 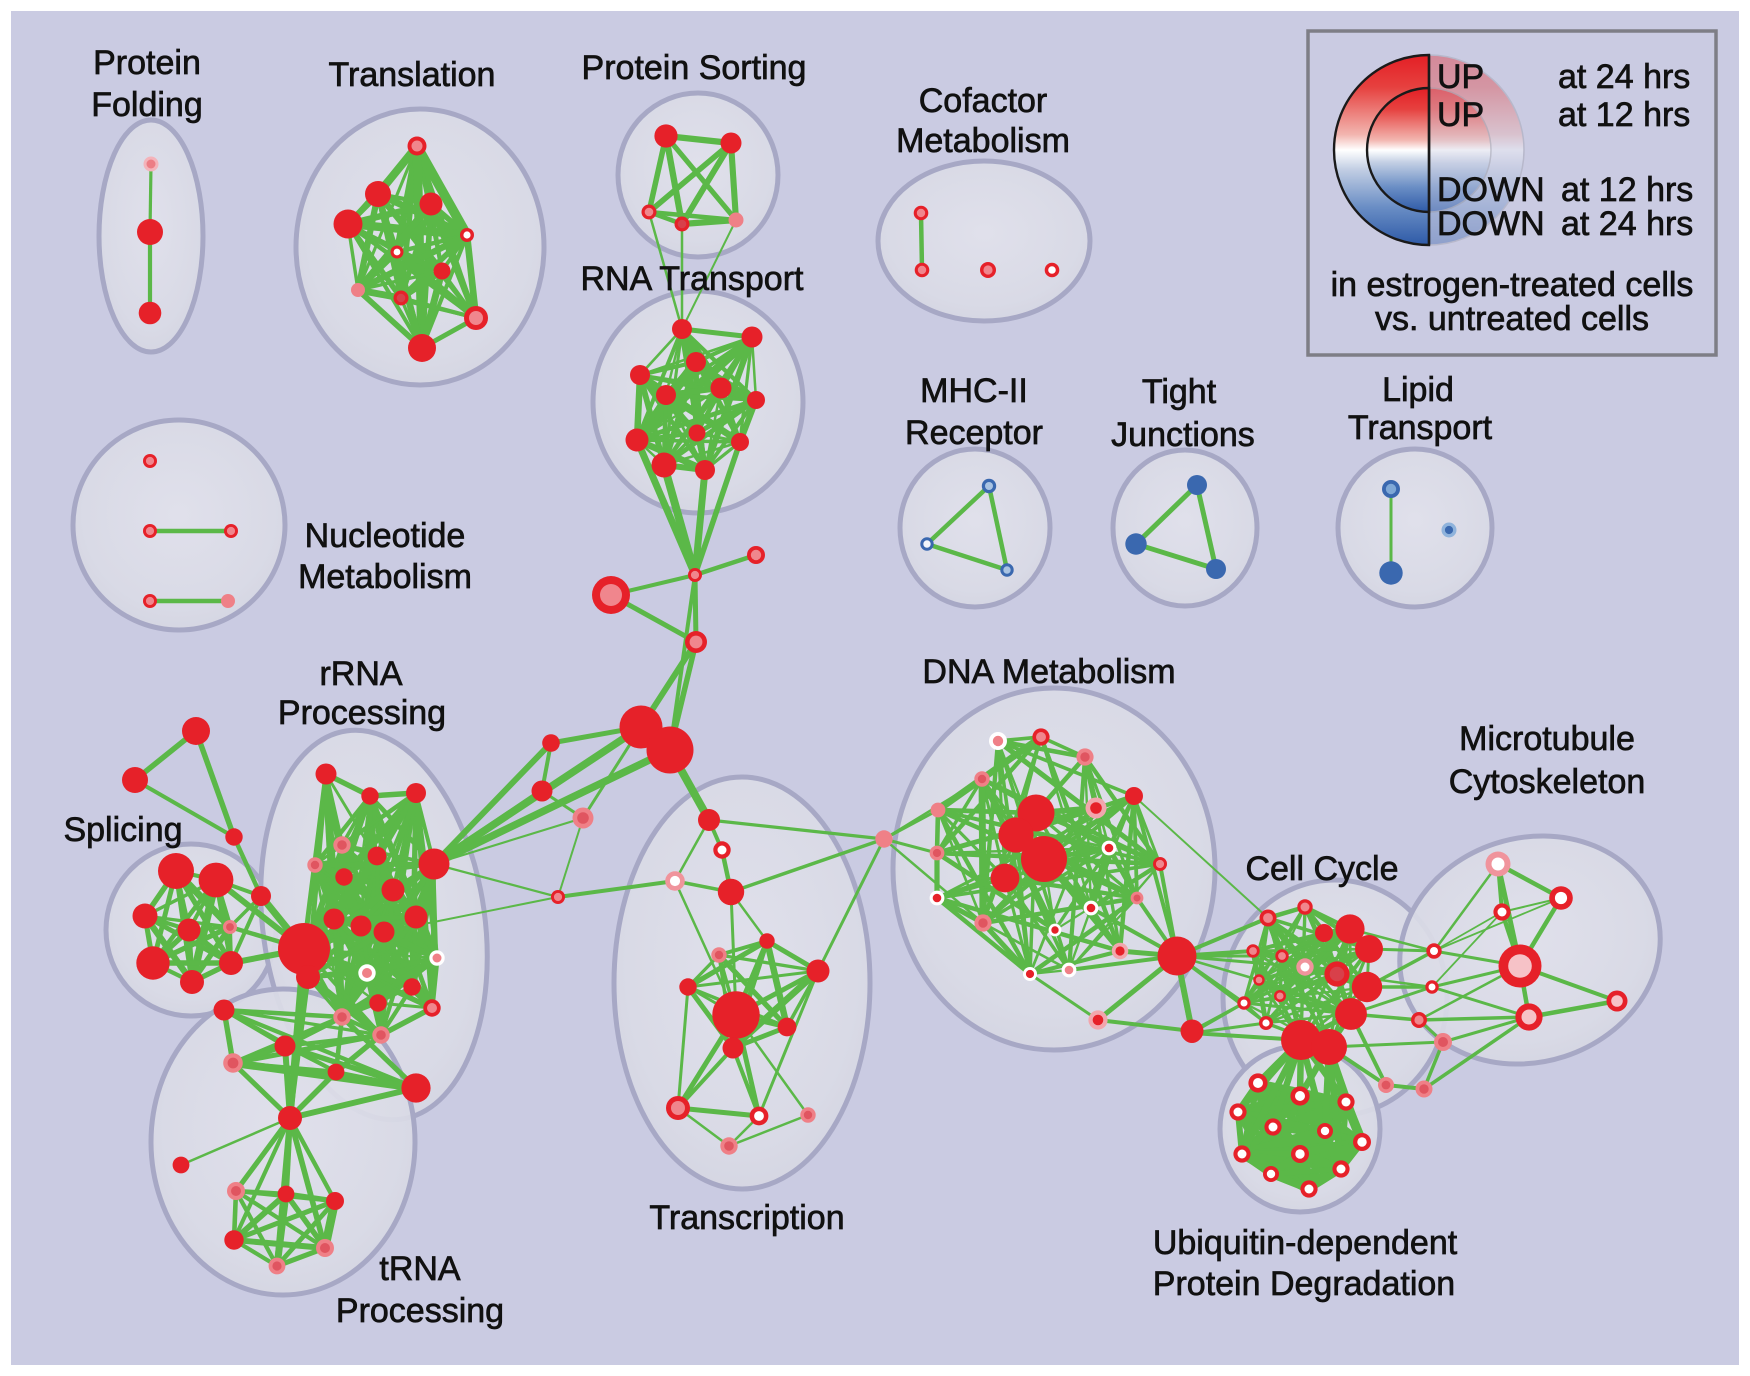 What do you see at coordinates (983, 101) in the screenshot?
I see `svg-text: Cofactor` at bounding box center [983, 101].